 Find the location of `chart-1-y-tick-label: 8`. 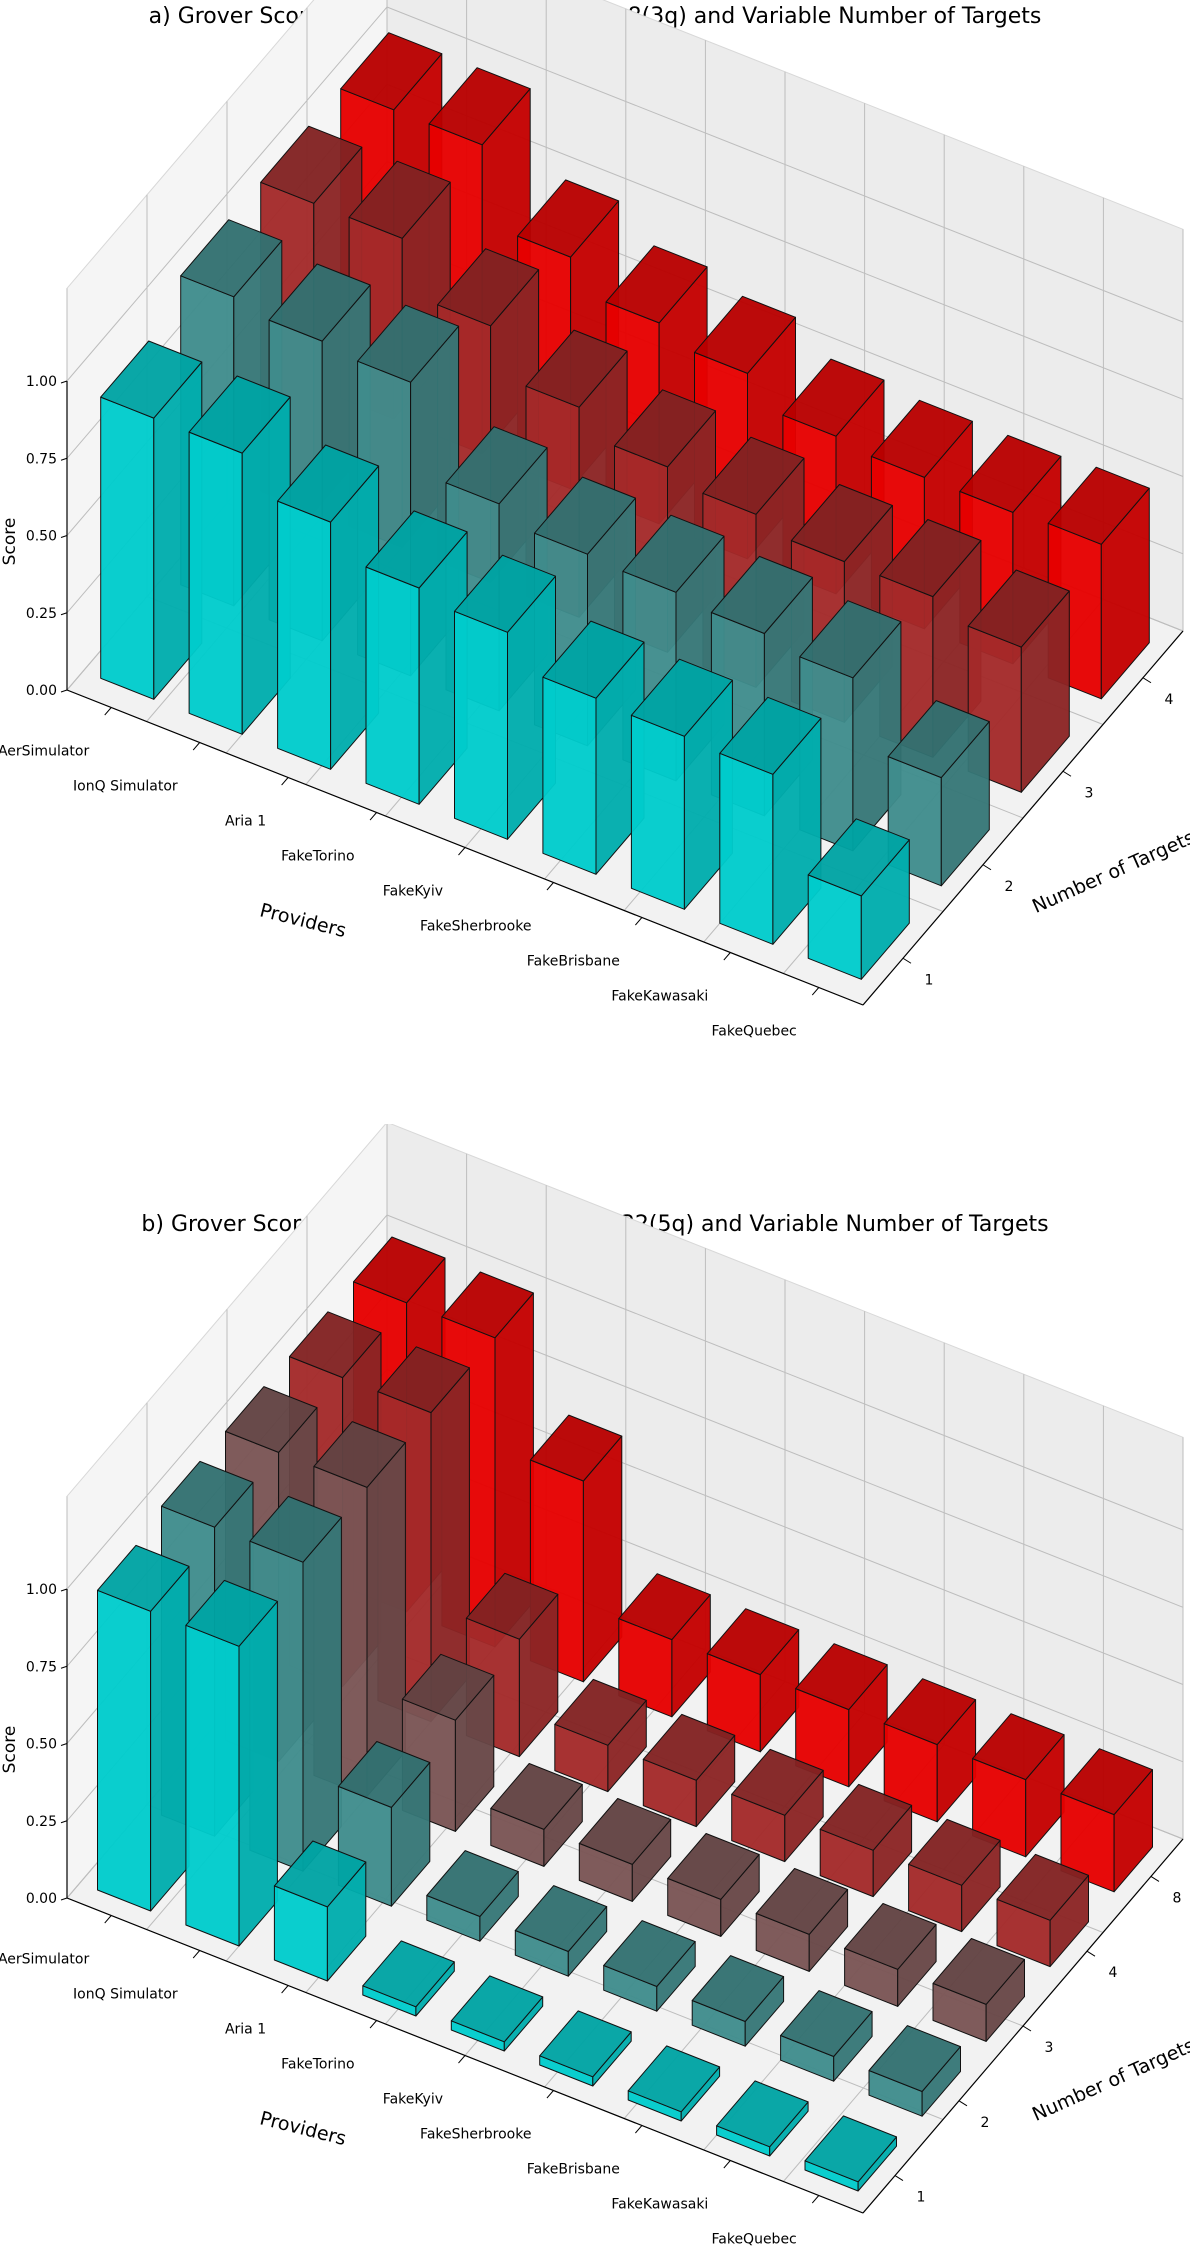

chart-1-y-tick-label: 8 is located at coordinates (1177, 1898).